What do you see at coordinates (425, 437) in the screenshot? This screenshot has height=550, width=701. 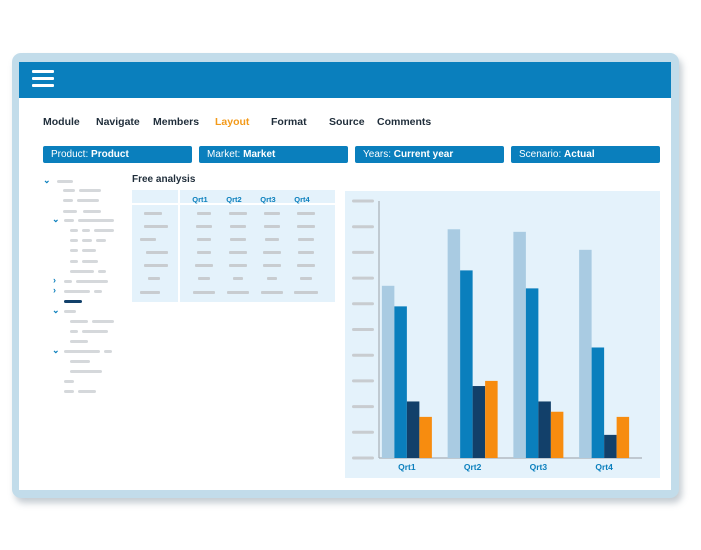 I see `bar-series-4-qrt1` at bounding box center [425, 437].